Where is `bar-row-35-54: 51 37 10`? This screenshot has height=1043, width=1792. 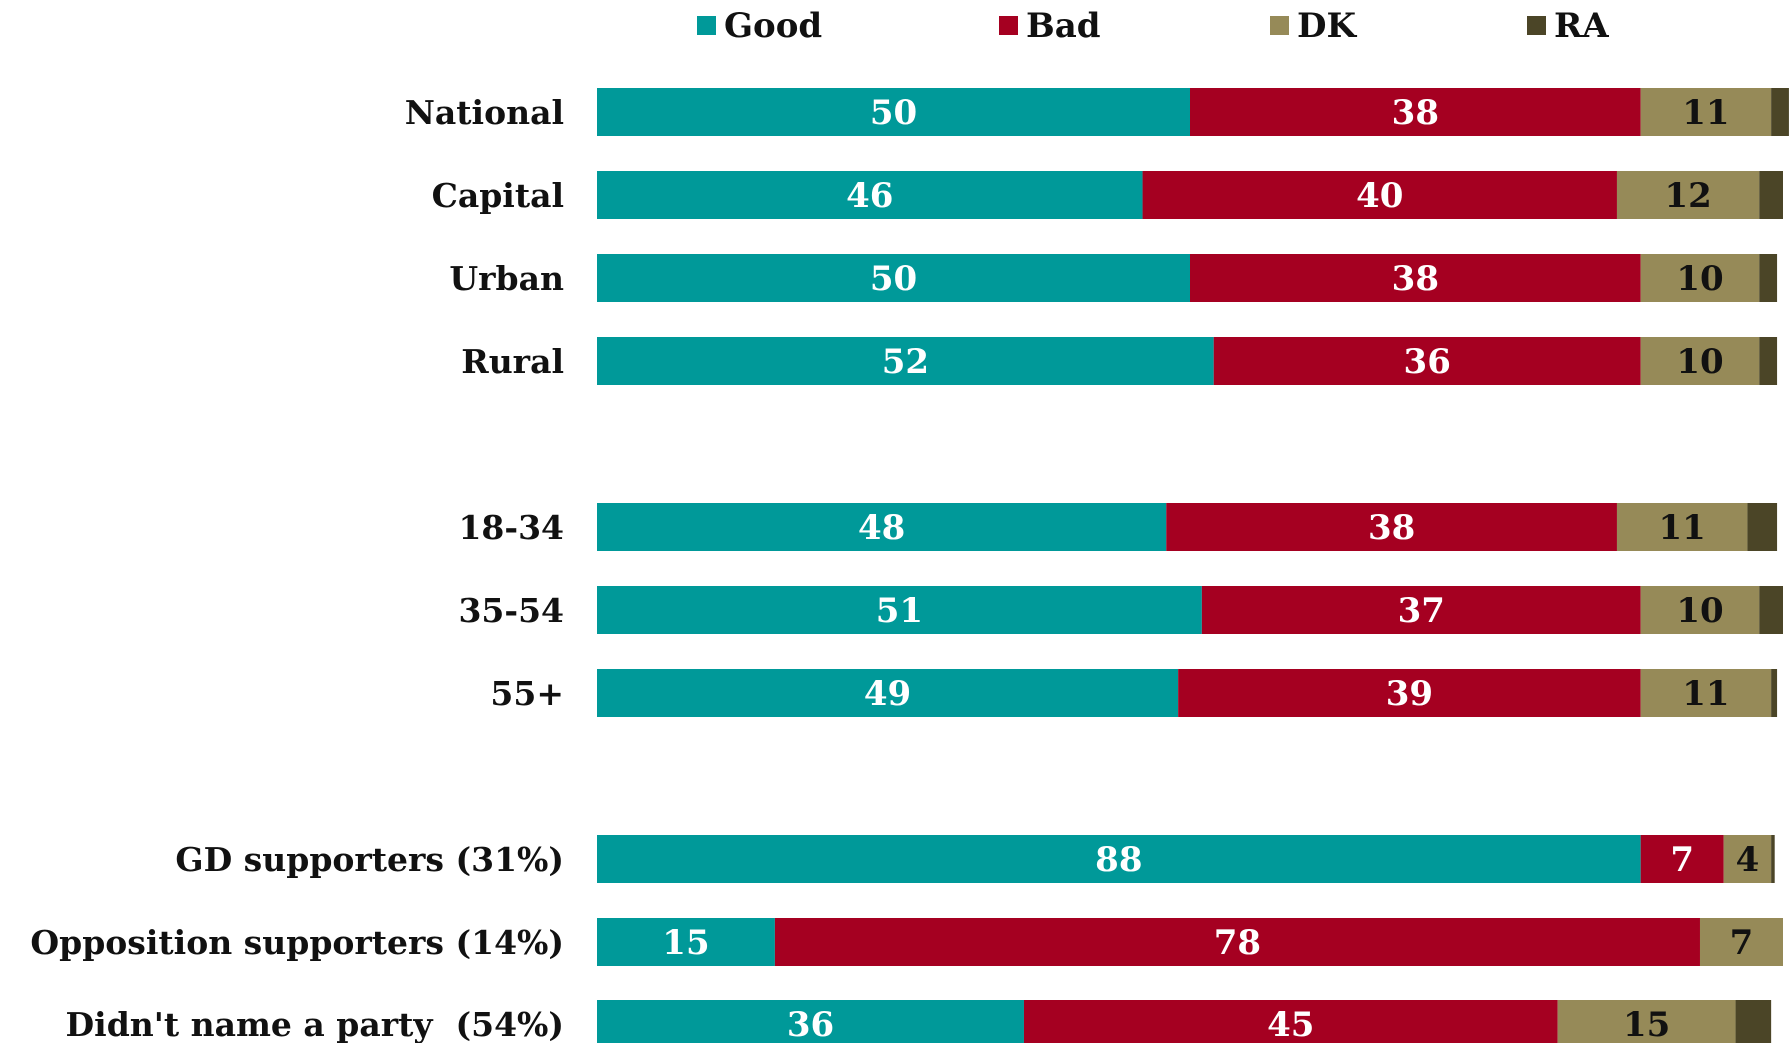 bar-row-35-54: 51 37 10 is located at coordinates (1190, 610).